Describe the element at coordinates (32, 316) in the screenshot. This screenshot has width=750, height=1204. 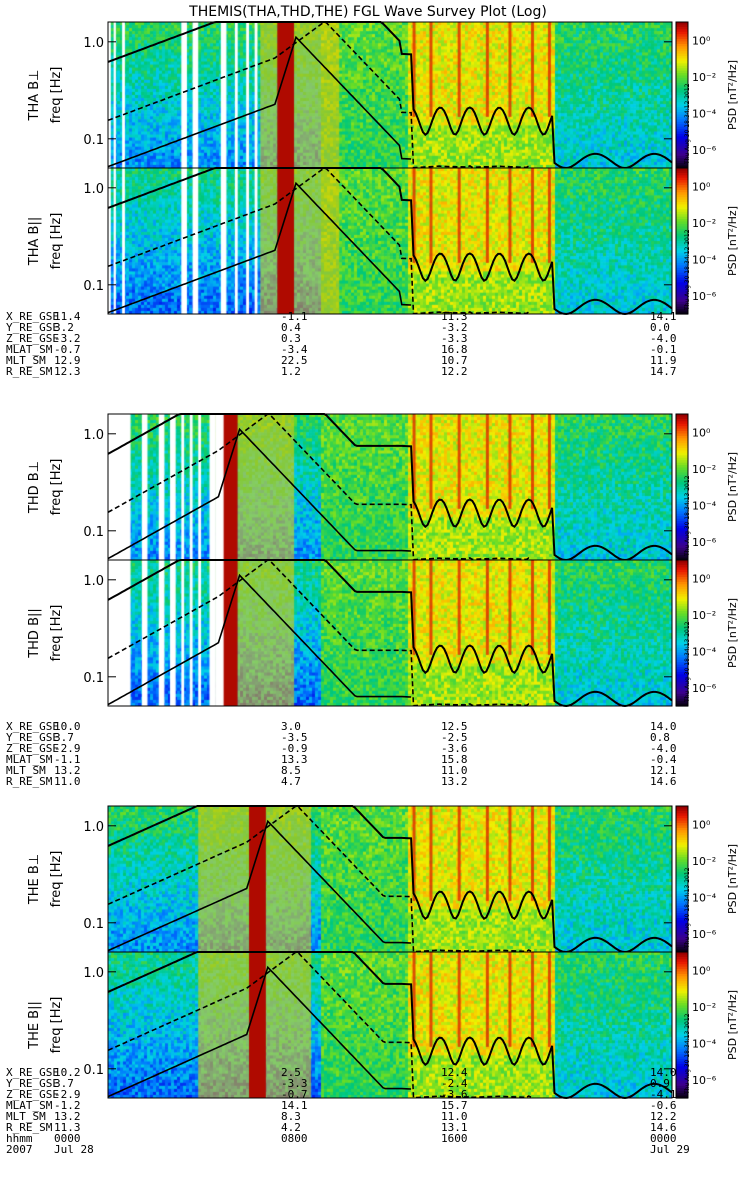
I see `ephemeris-row-label: X_RE_GSE` at that location.